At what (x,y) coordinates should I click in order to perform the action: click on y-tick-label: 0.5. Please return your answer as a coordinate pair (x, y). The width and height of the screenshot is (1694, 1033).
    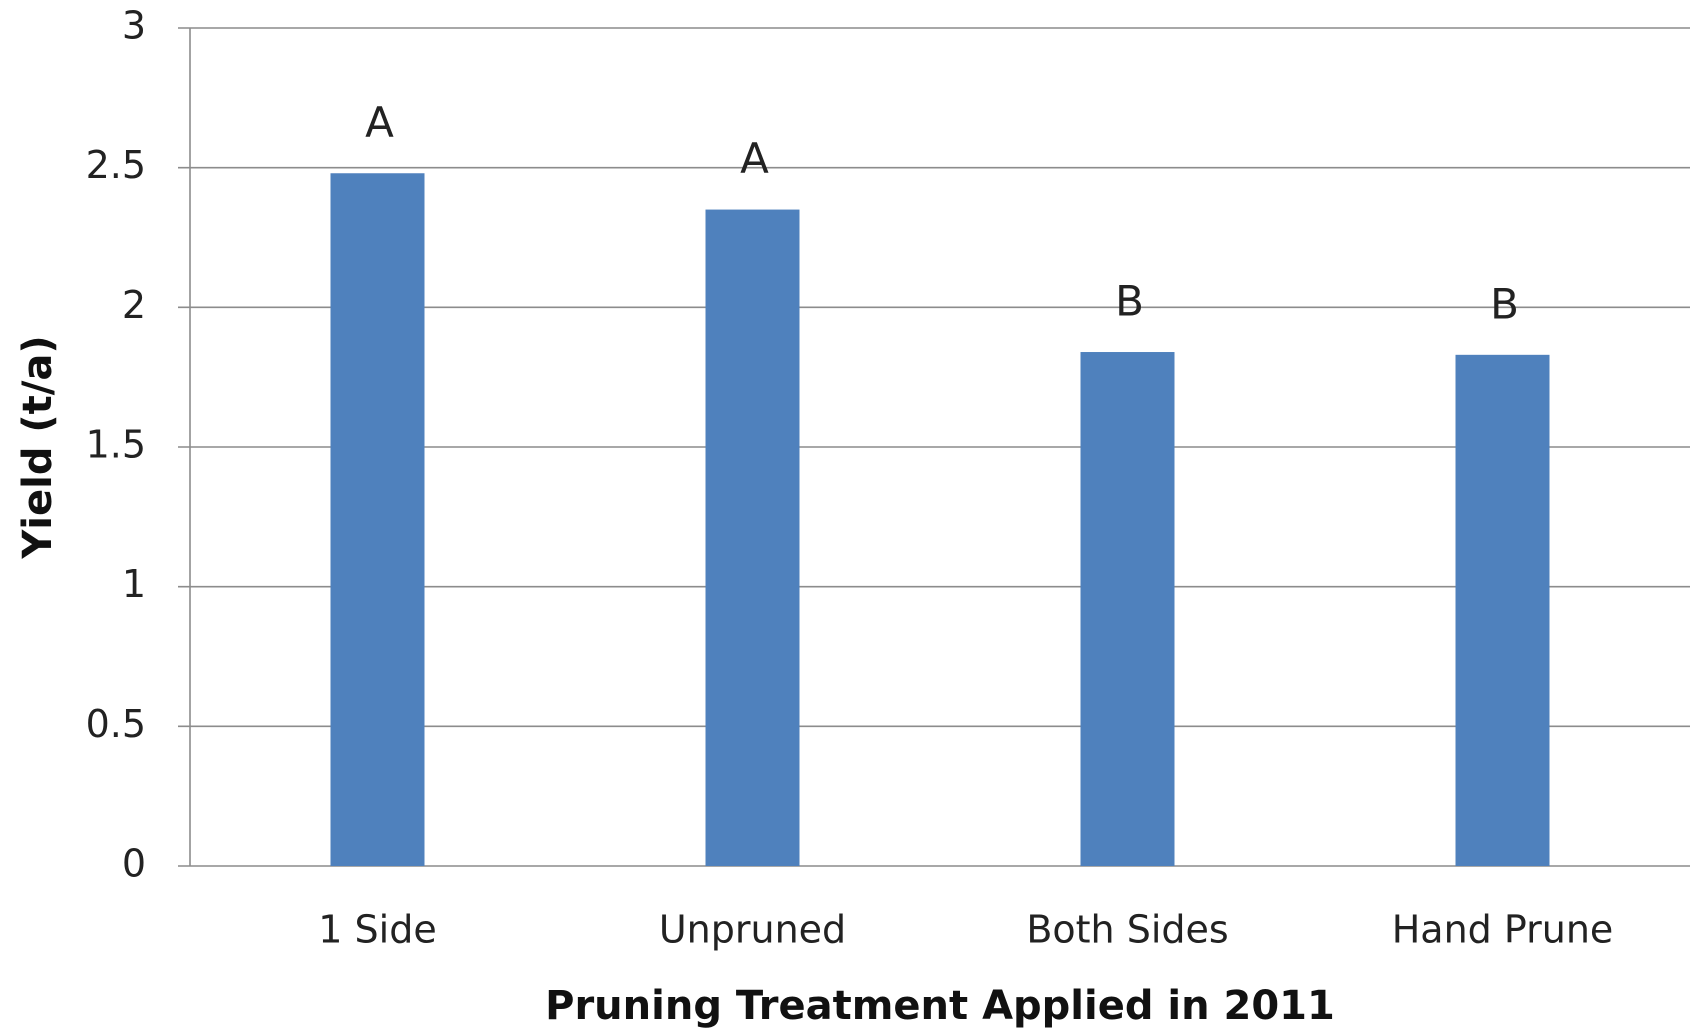
    Looking at the image, I should click on (116, 724).